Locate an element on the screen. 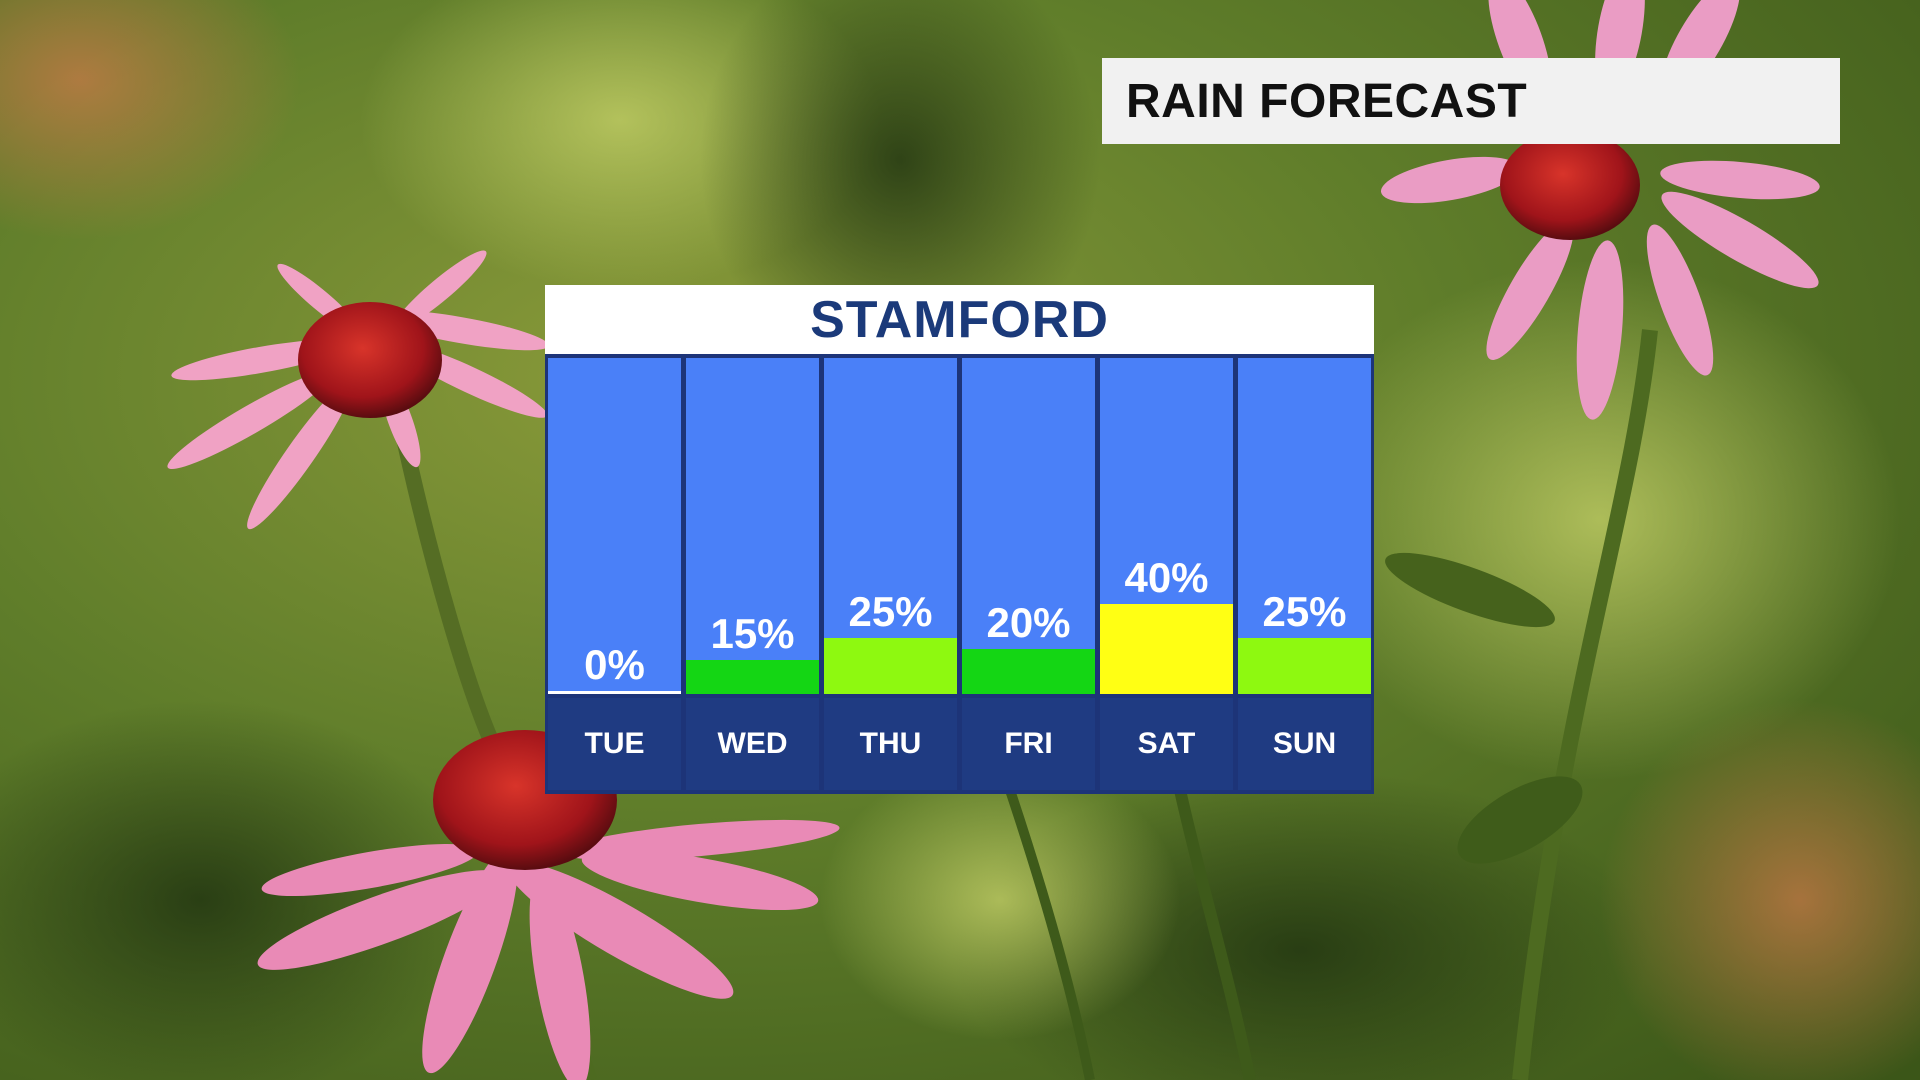 The width and height of the screenshot is (1920, 1080). location-name: STAMFORD is located at coordinates (959, 319).